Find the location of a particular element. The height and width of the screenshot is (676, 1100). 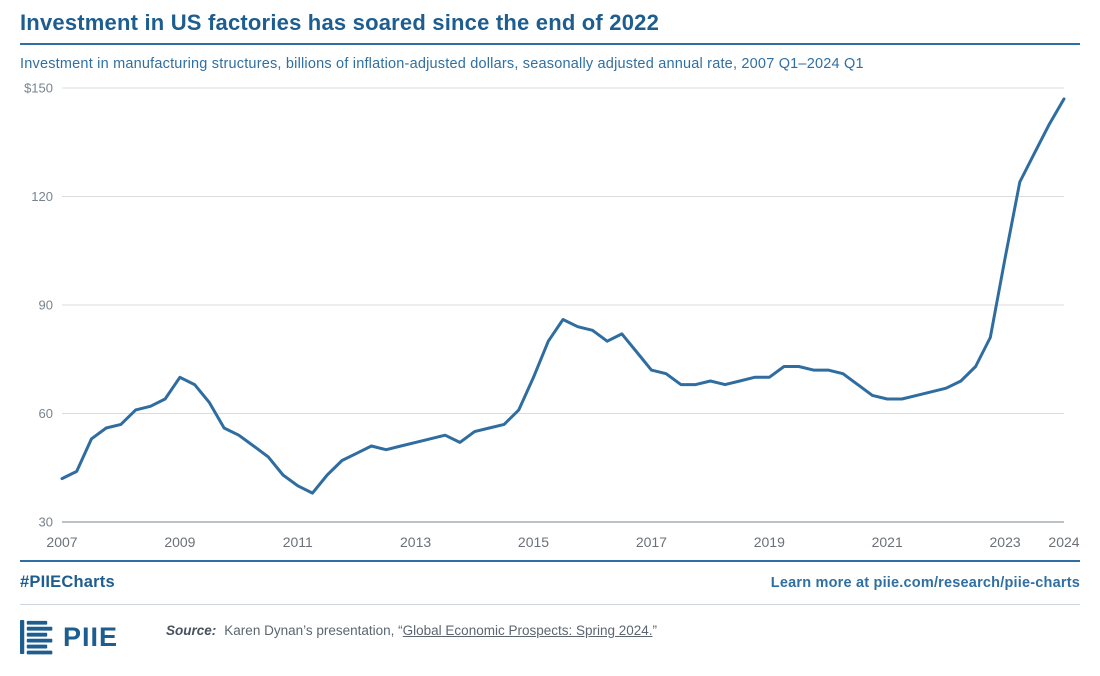

x-tick-label: 2007 is located at coordinates (61, 542).